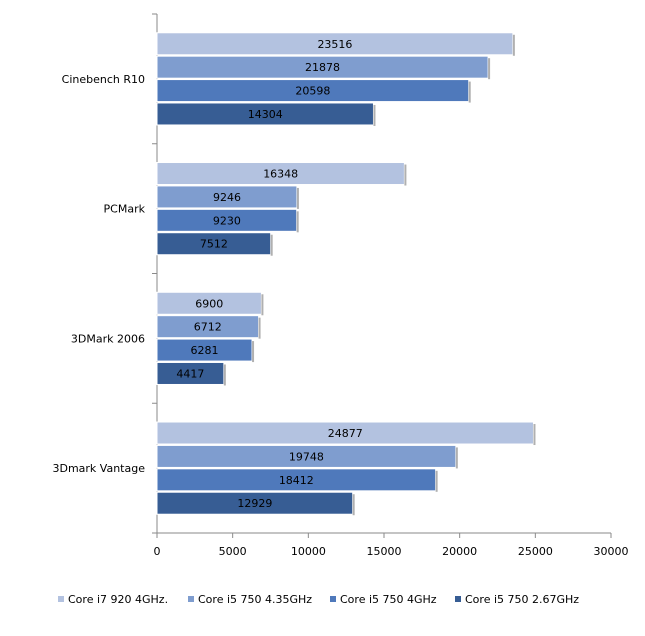 The height and width of the screenshot is (636, 645). Describe the element at coordinates (253, 352) in the screenshot. I see `bar-shadow-3dmark-2006-core-i5-750-4ghz` at that location.